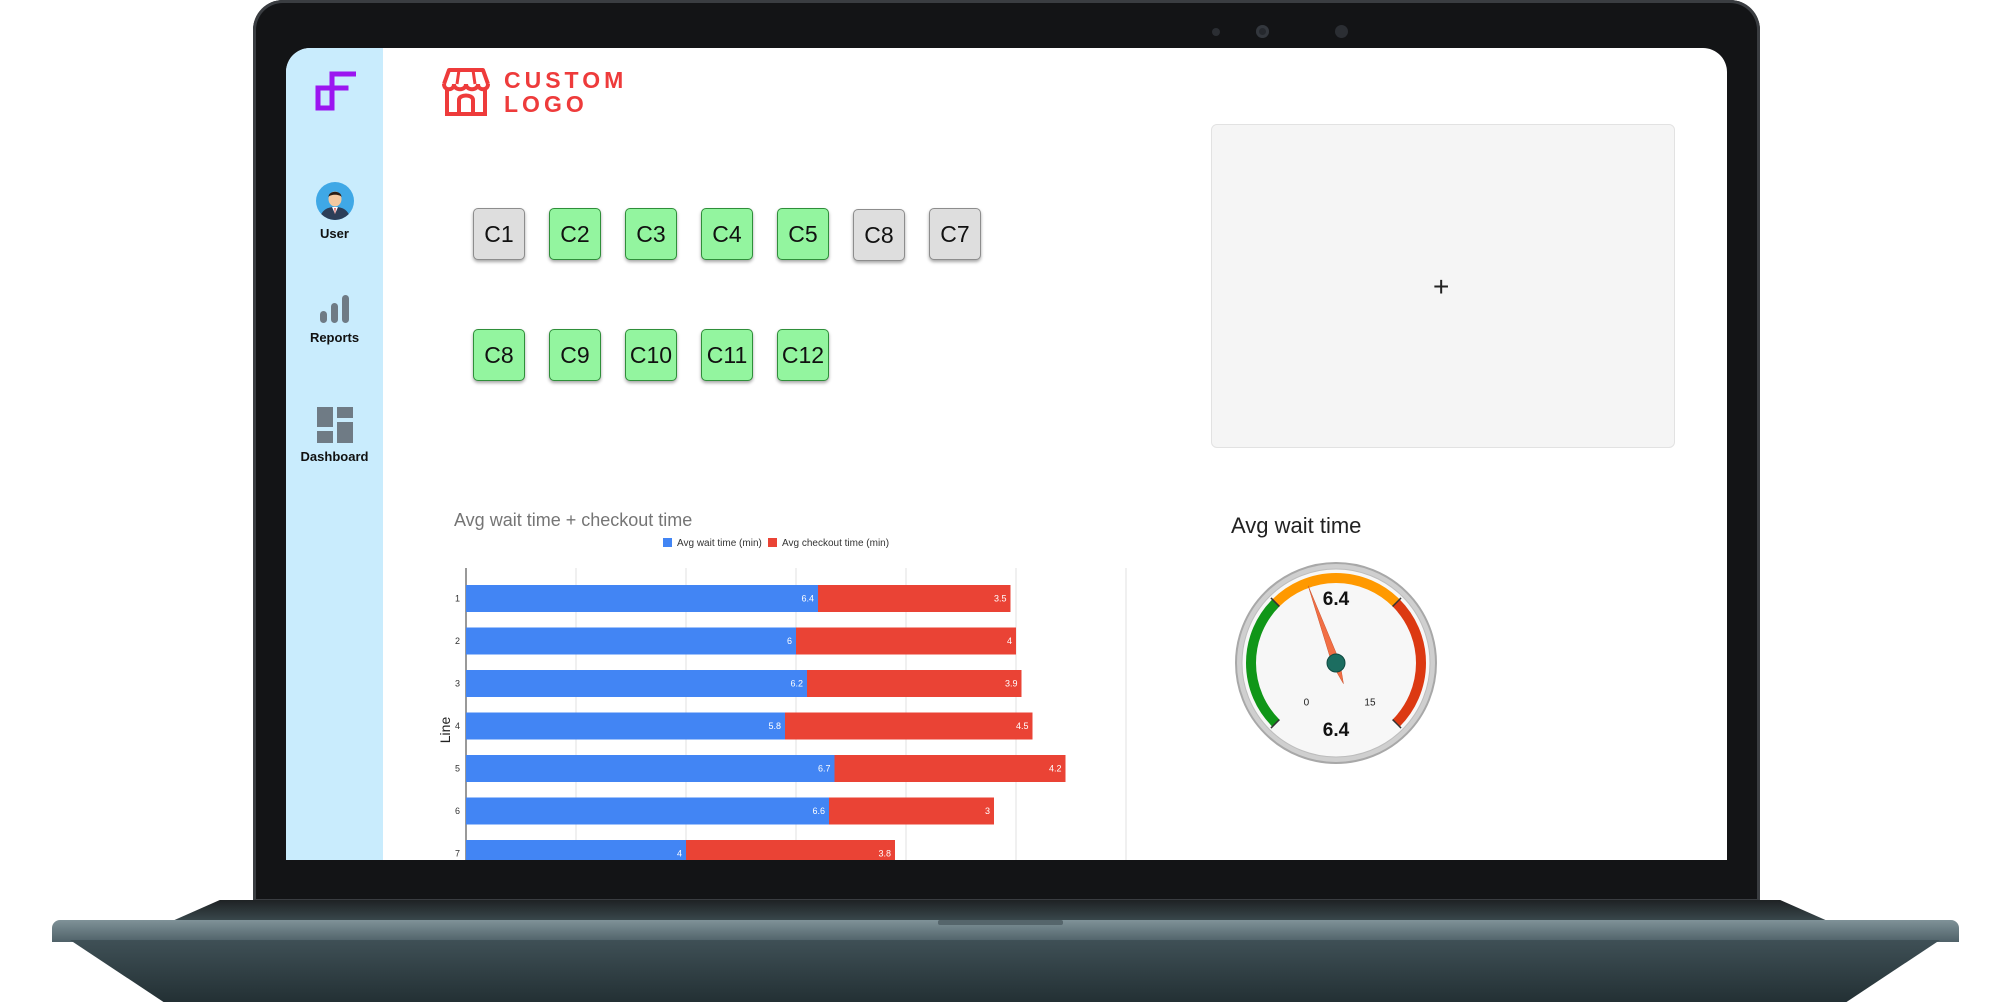  What do you see at coordinates (1262, 31) in the screenshot?
I see `webcam-icon` at bounding box center [1262, 31].